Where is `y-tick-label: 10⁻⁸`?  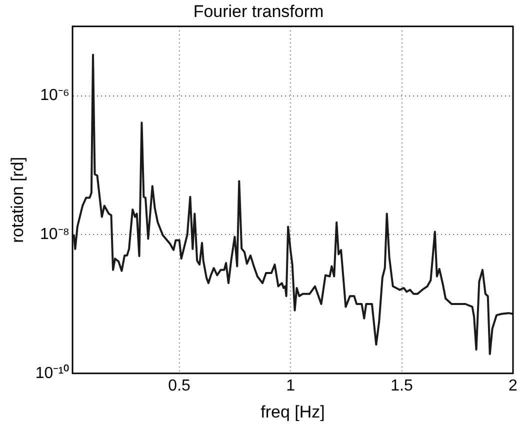 y-tick-label: 10⁻⁸ is located at coordinates (55, 235).